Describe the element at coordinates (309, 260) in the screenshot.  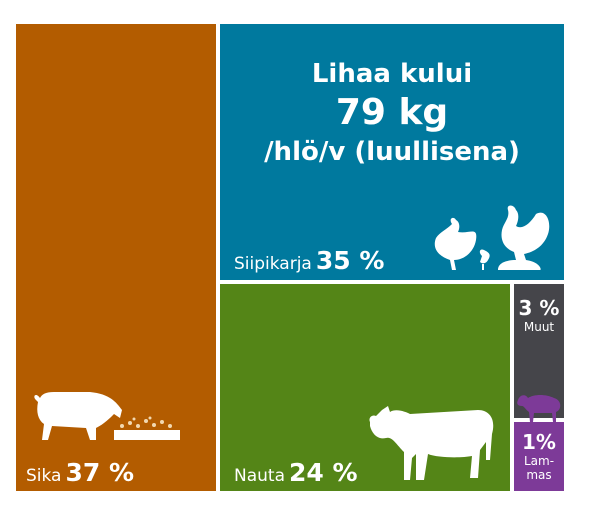
I see `label-siipikarja: Siipikarja 35 %` at that location.